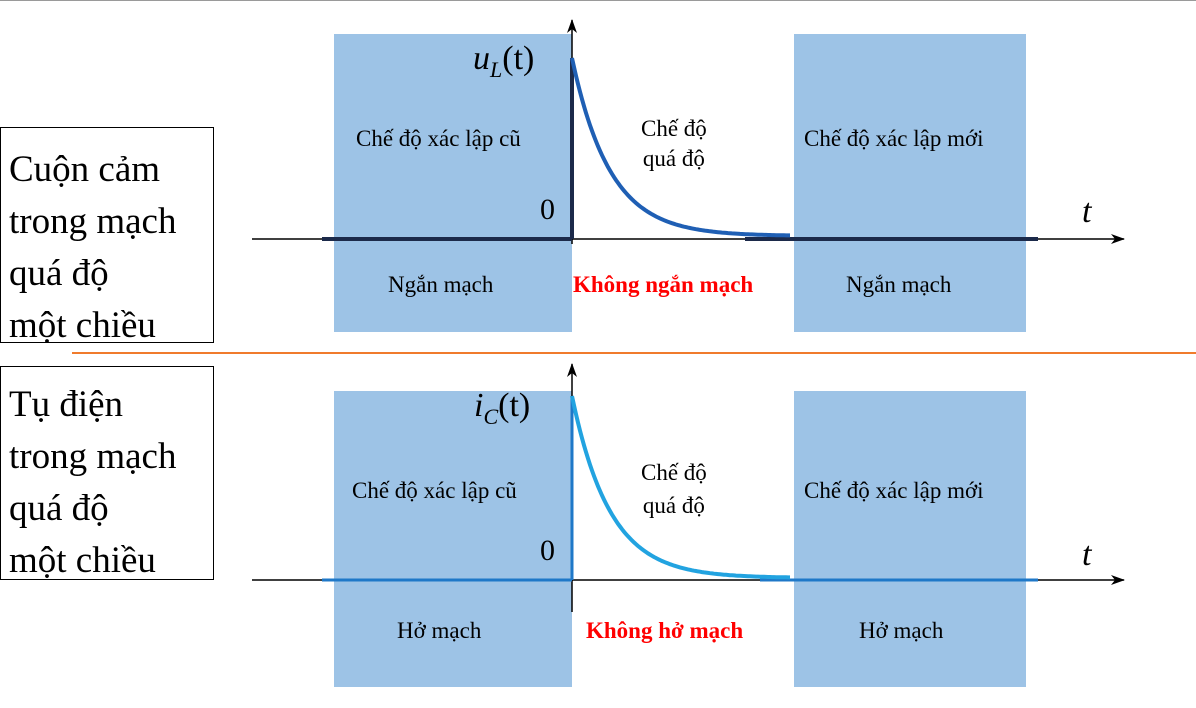 The width and height of the screenshot is (1196, 708). What do you see at coordinates (1087, 211) in the screenshot?
I see `inductor-t-label: t` at bounding box center [1087, 211].